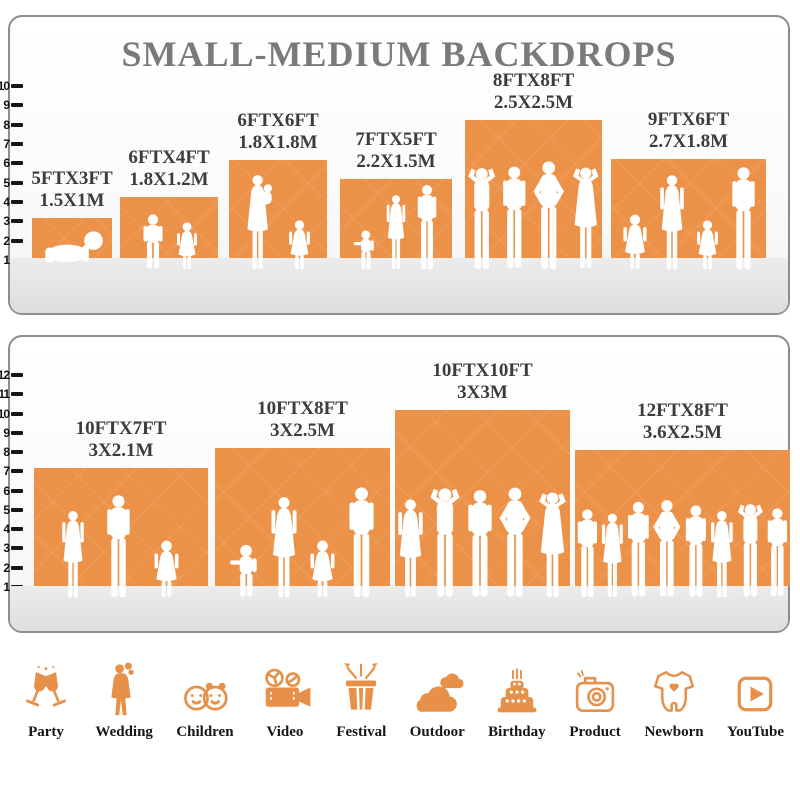  Describe the element at coordinates (6, 586) in the screenshot. I see `ruler-tick-number: 1` at that location.